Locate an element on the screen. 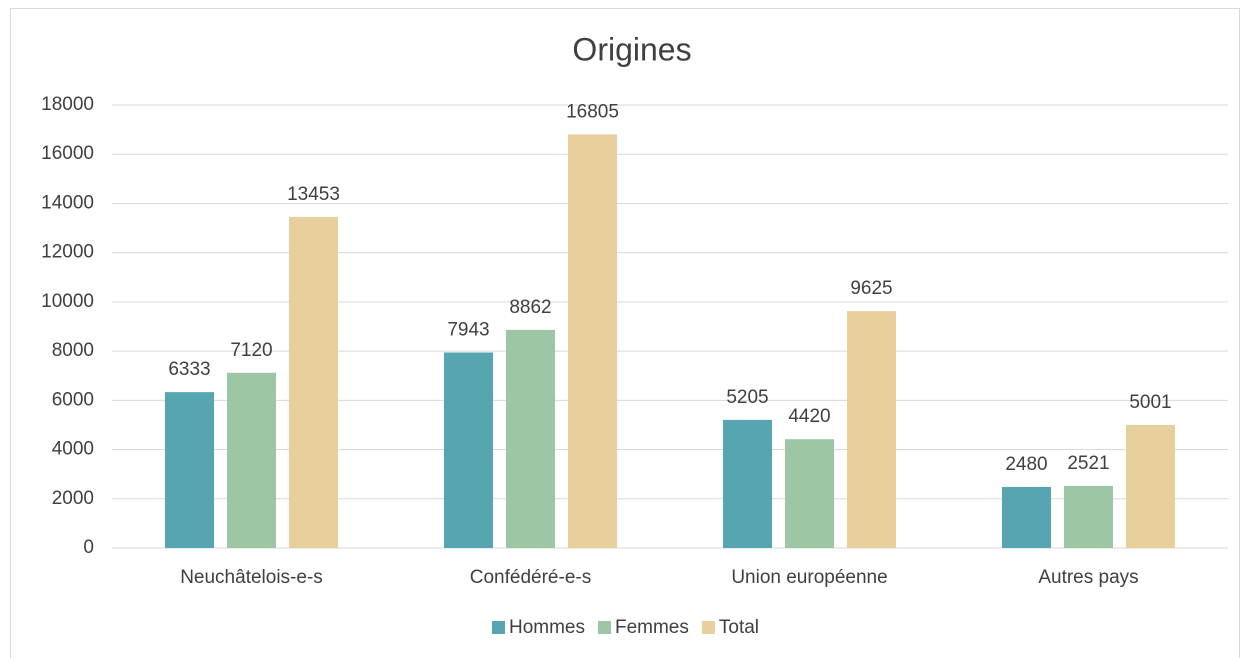 This screenshot has width=1248, height=658. y-tick-label: 14000 is located at coordinates (67, 202).